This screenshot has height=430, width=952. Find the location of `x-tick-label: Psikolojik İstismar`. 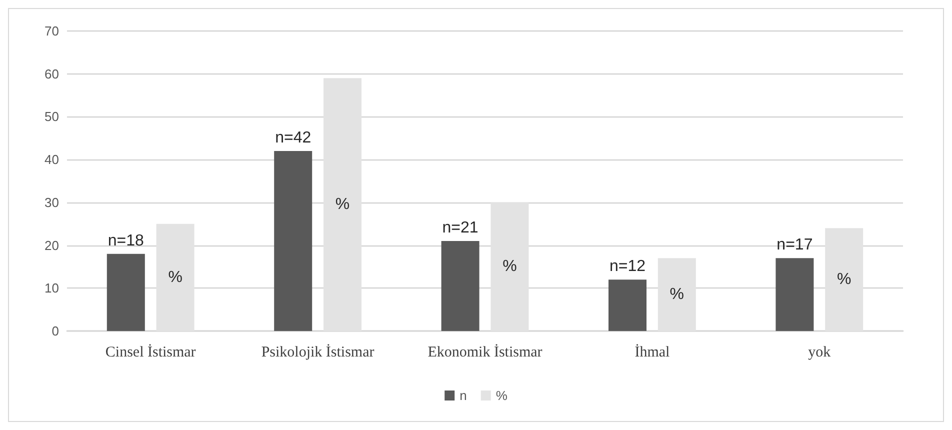

x-tick-label: Psikolojik İstismar is located at coordinates (317, 352).